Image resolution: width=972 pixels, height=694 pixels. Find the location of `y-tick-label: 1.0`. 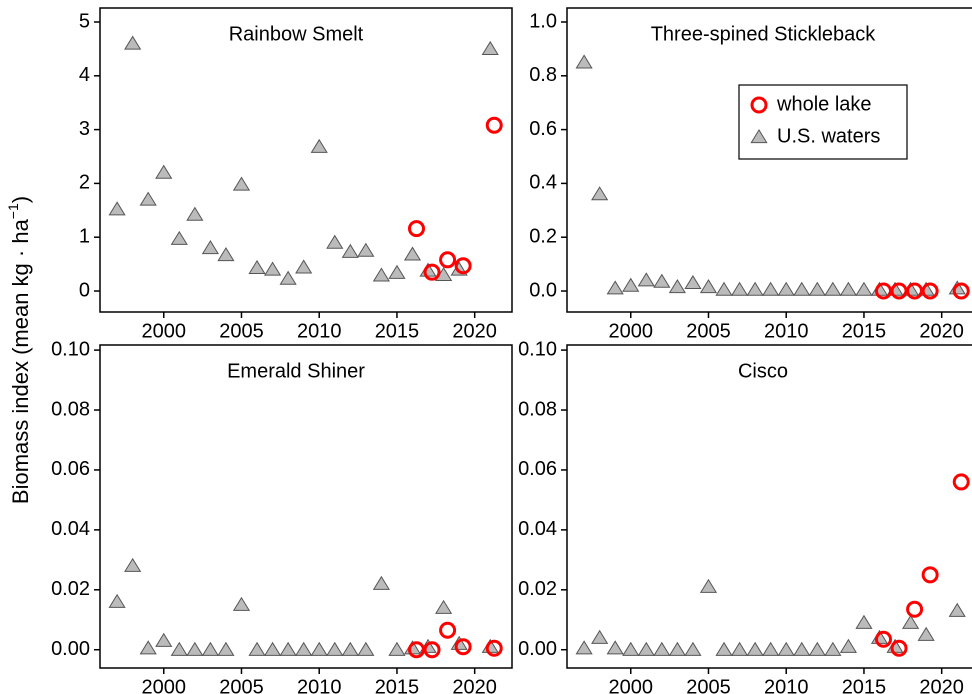

y-tick-label: 1.0 is located at coordinates (543, 21).